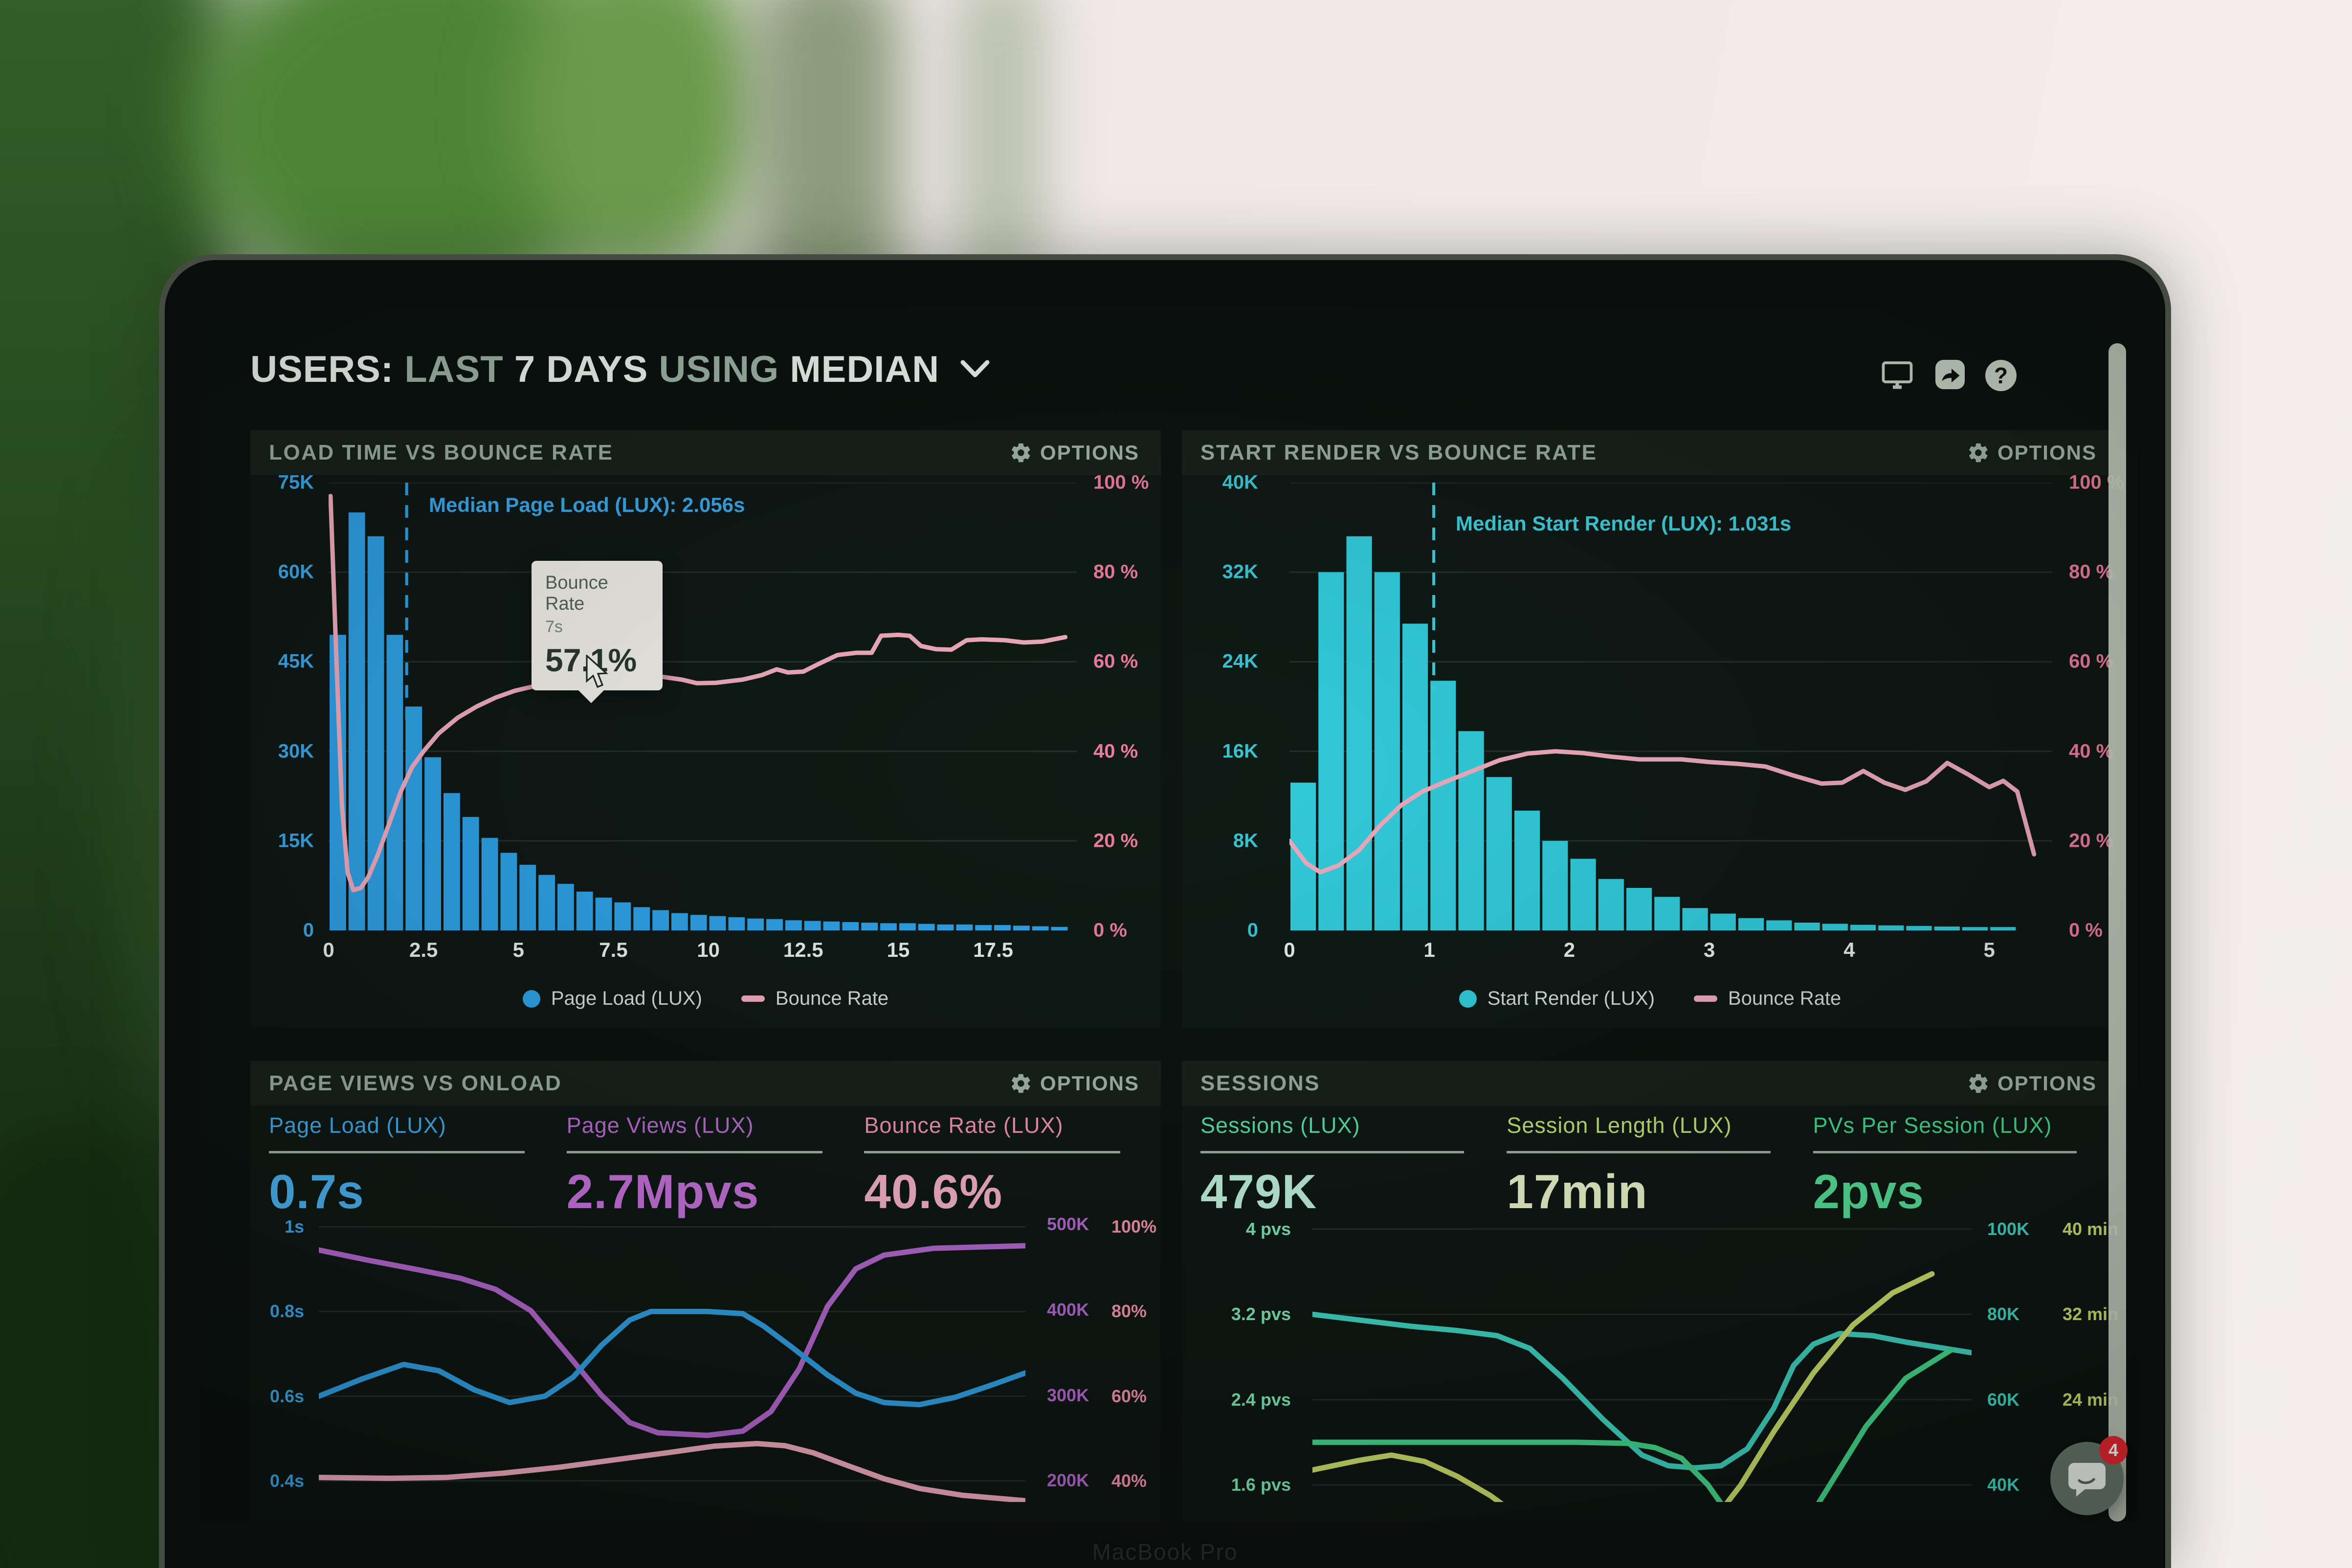 This screenshot has width=2352, height=1568. I want to click on metric-page-views: Page Views (LUX) 2.7Mpvs, so click(705, 1166).